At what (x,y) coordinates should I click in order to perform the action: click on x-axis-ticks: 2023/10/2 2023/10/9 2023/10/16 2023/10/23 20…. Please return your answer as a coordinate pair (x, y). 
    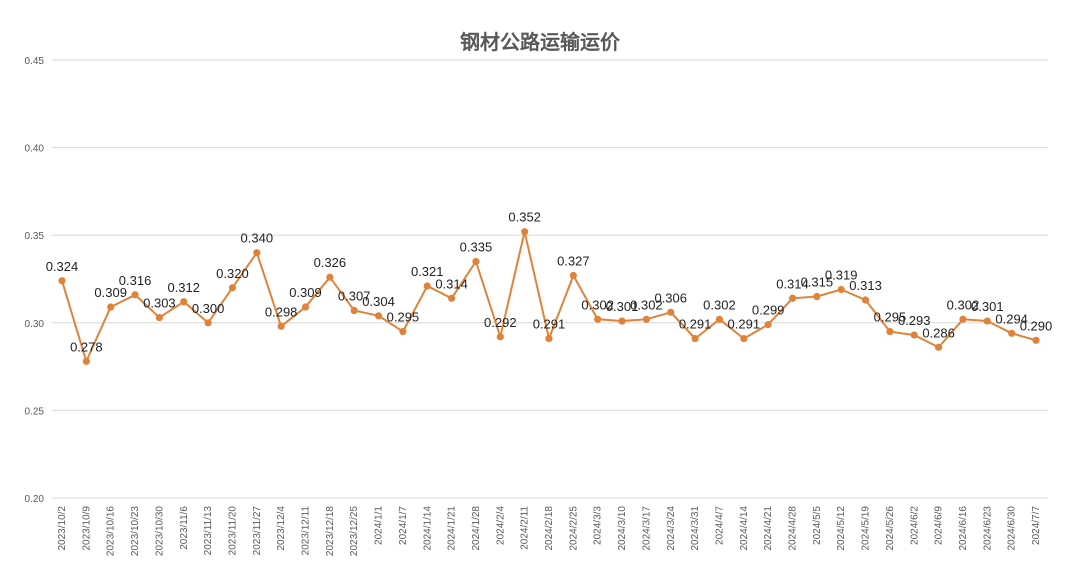
    Looking at the image, I should click on (549, 531).